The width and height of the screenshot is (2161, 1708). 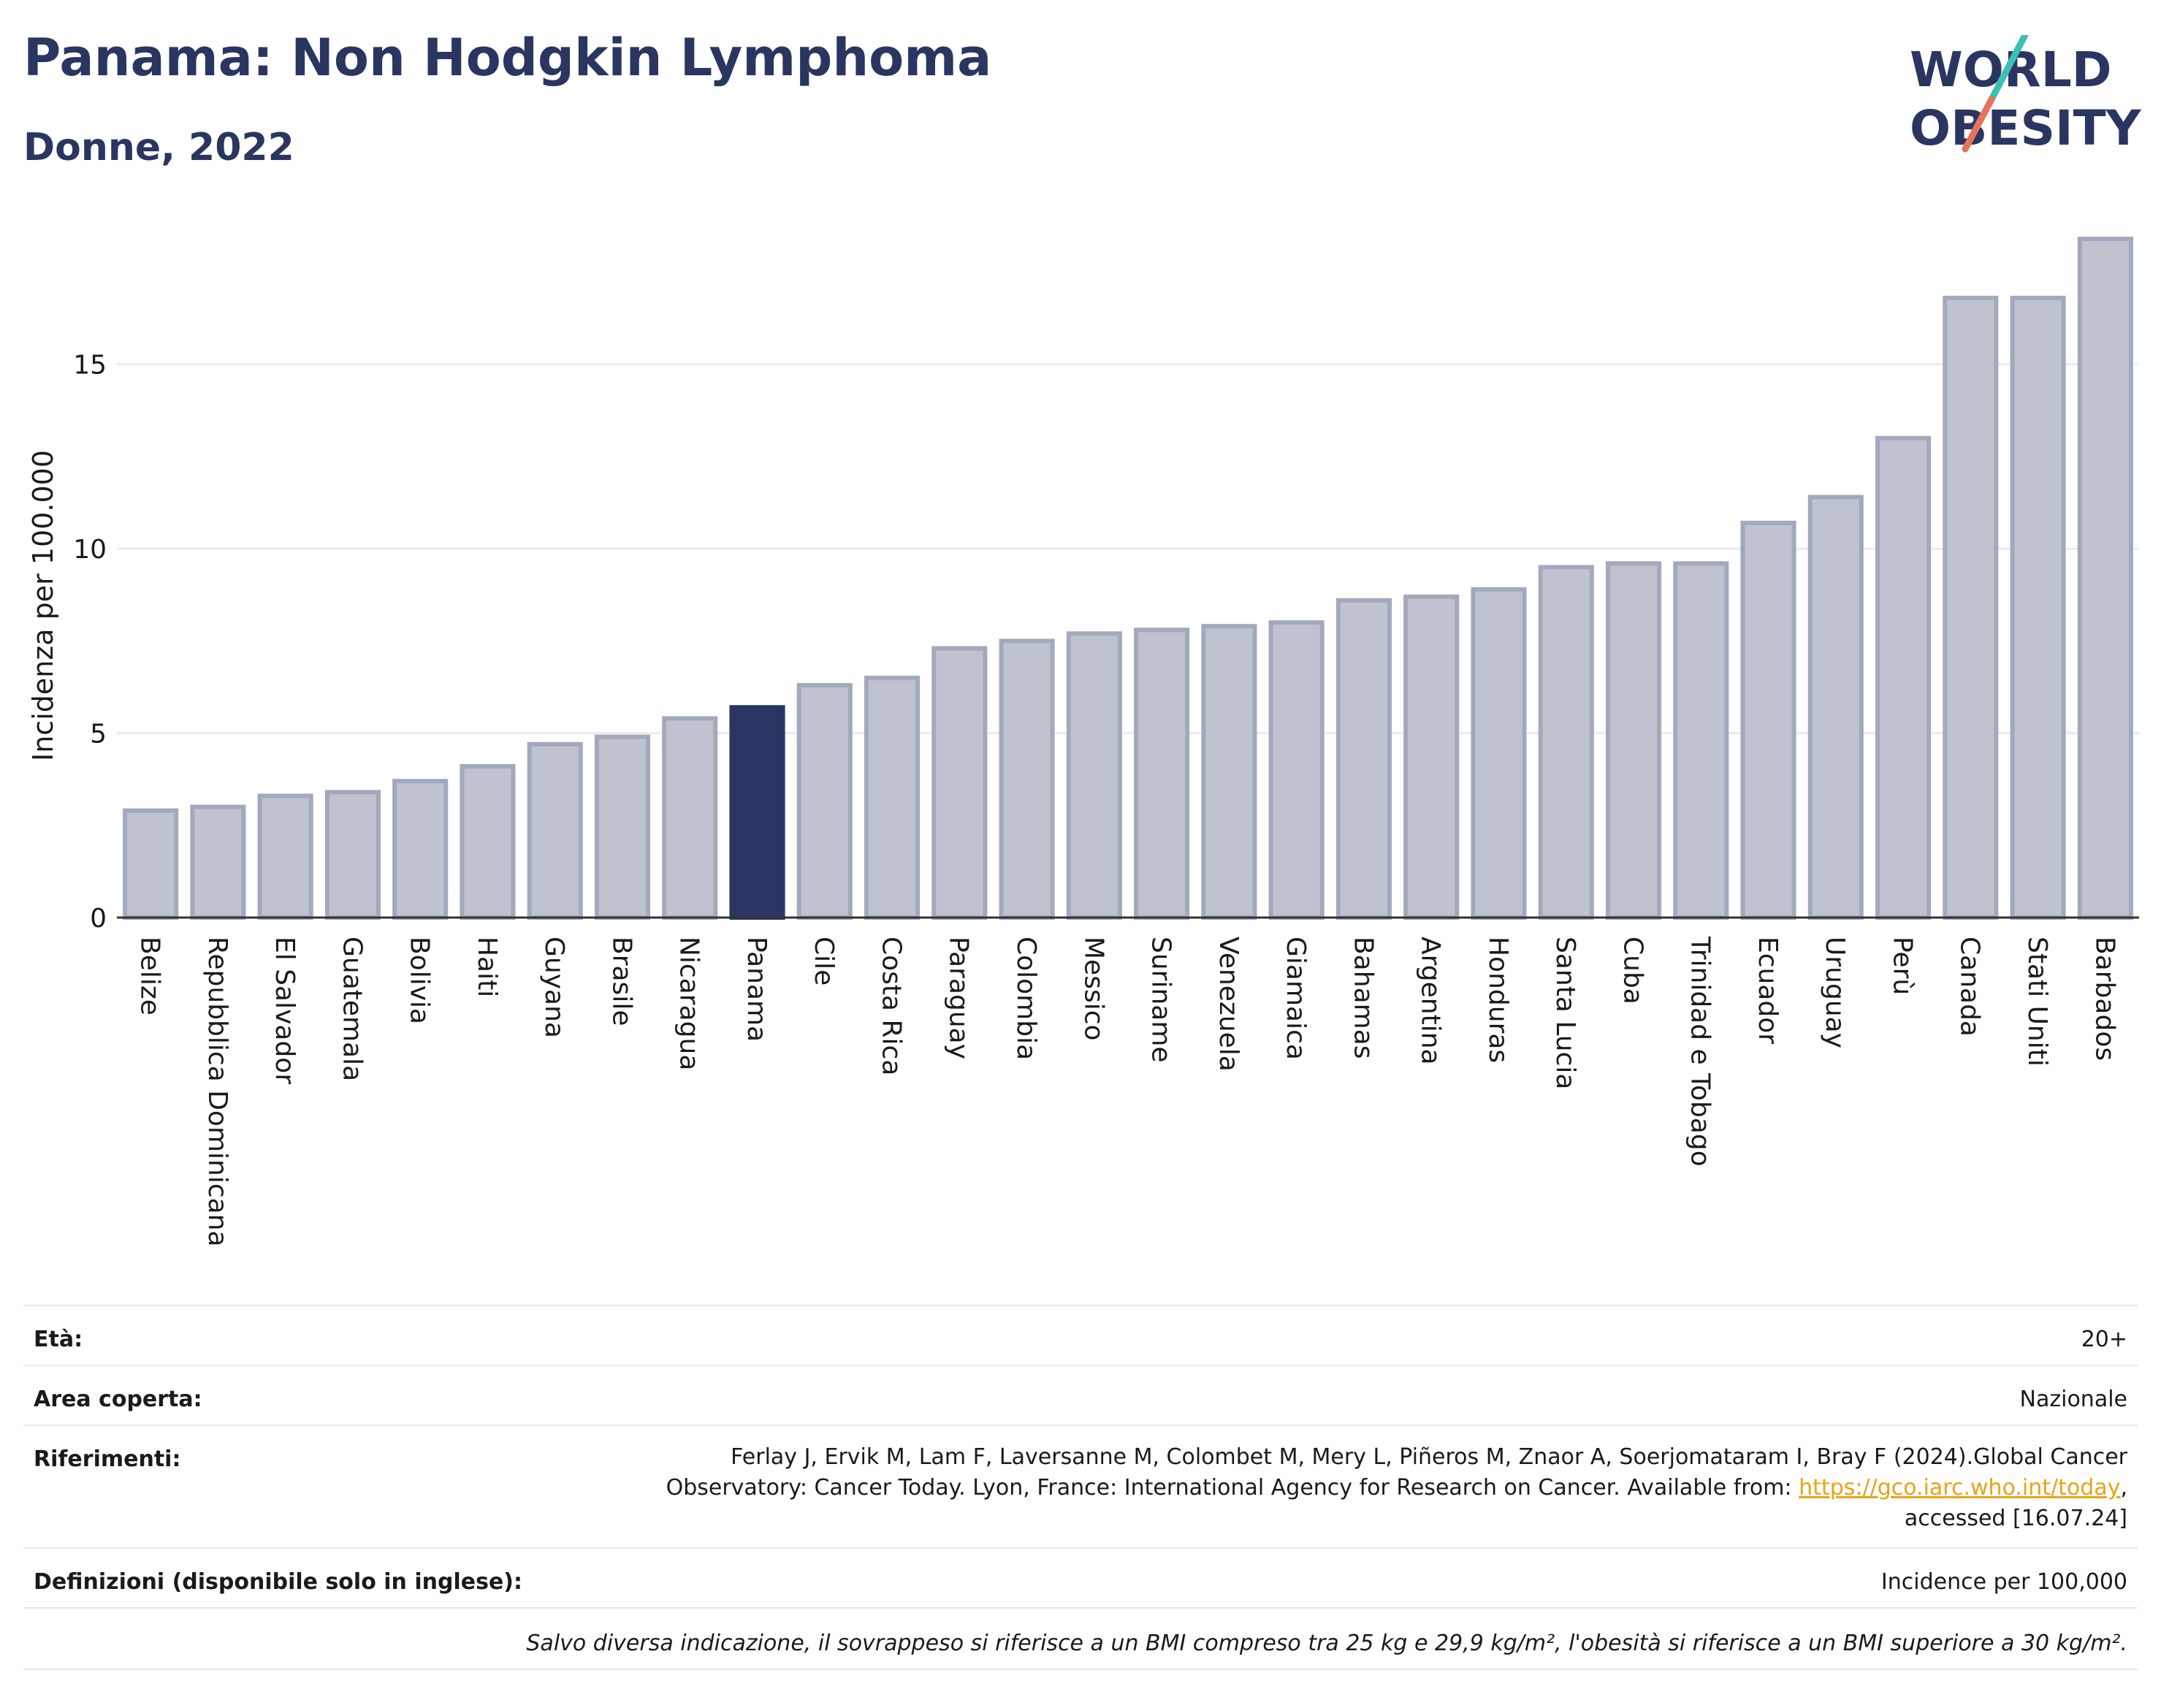 I want to click on x-tick-label: Haiti, so click(x=487, y=967).